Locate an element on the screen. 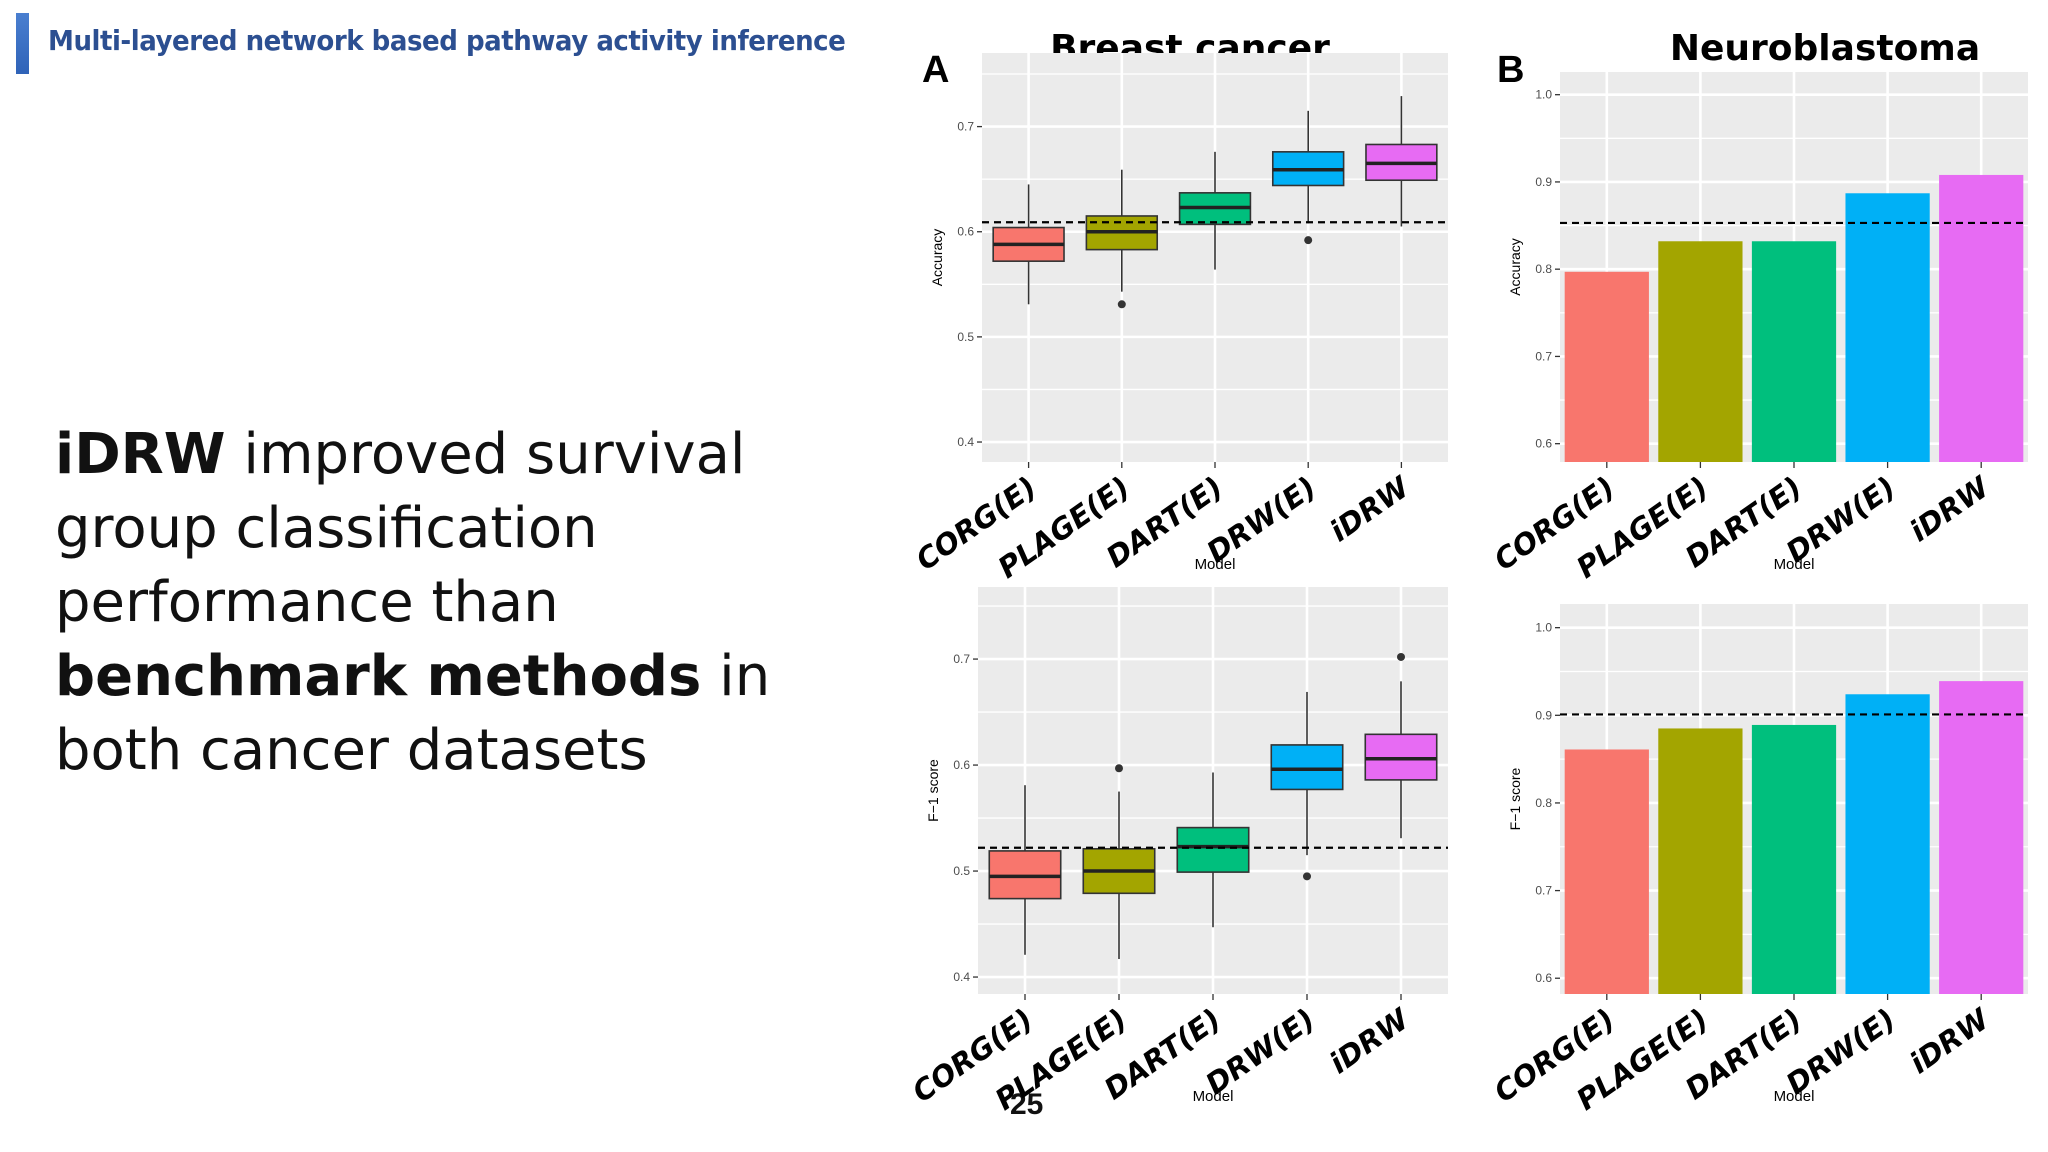 This screenshot has width=2048, height=1152. body-text-part4: in both cancer datasets is located at coordinates (413, 713).